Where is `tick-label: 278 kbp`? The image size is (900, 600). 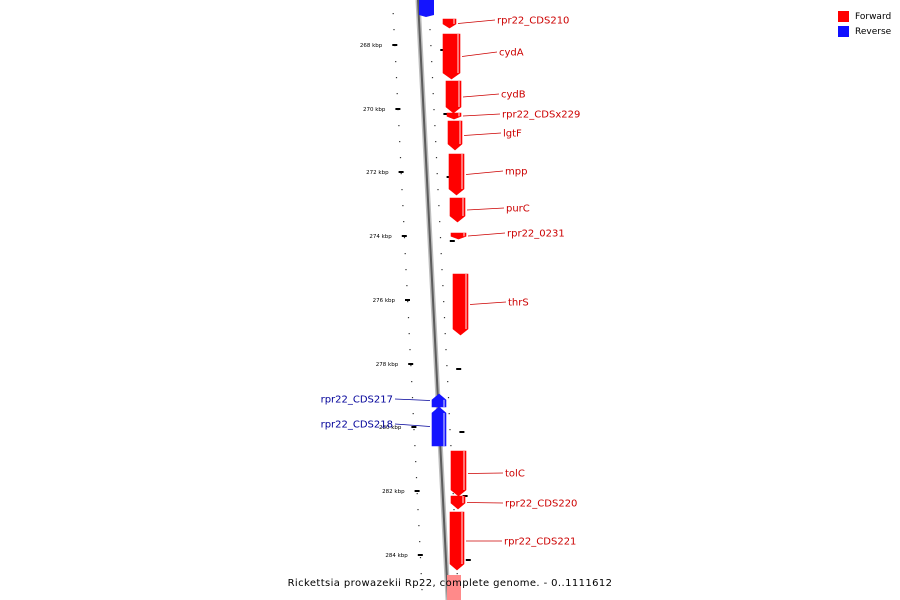 tick-label: 278 kbp is located at coordinates (387, 365).